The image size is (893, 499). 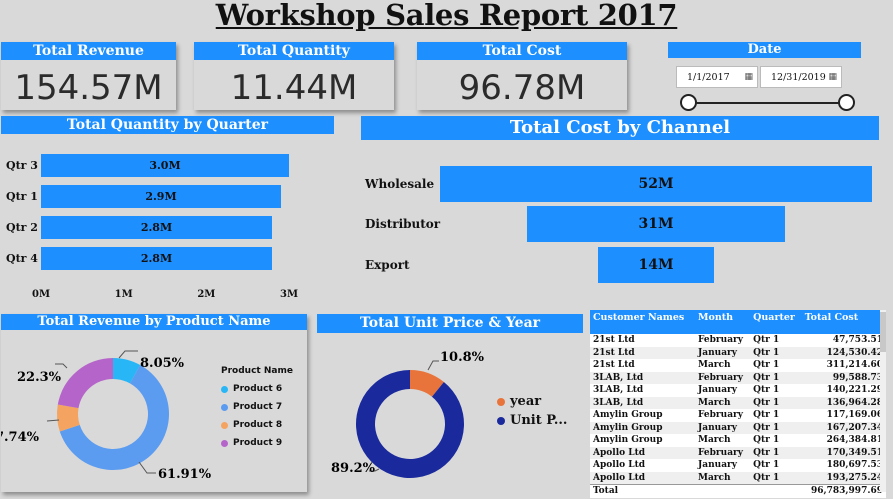 What do you see at coordinates (257, 371) in the screenshot?
I see `legend-title: Product Name` at bounding box center [257, 371].